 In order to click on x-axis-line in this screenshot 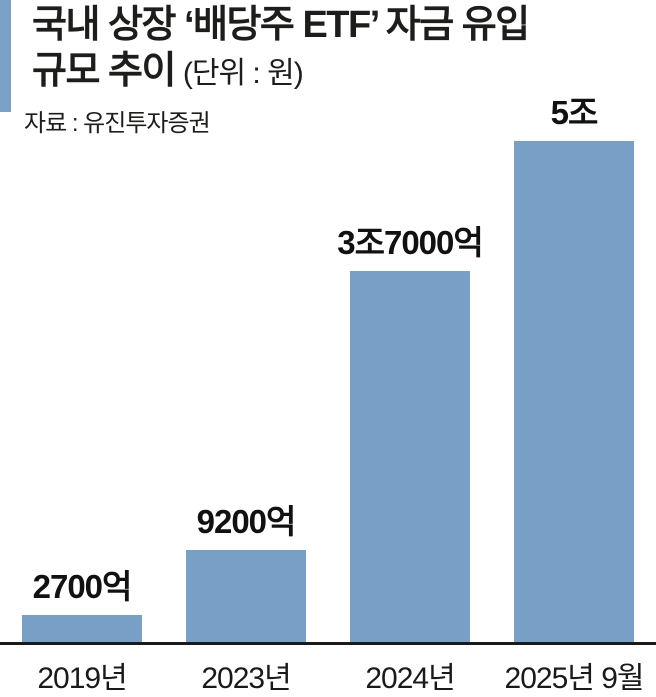, I will do `click(328, 643)`.